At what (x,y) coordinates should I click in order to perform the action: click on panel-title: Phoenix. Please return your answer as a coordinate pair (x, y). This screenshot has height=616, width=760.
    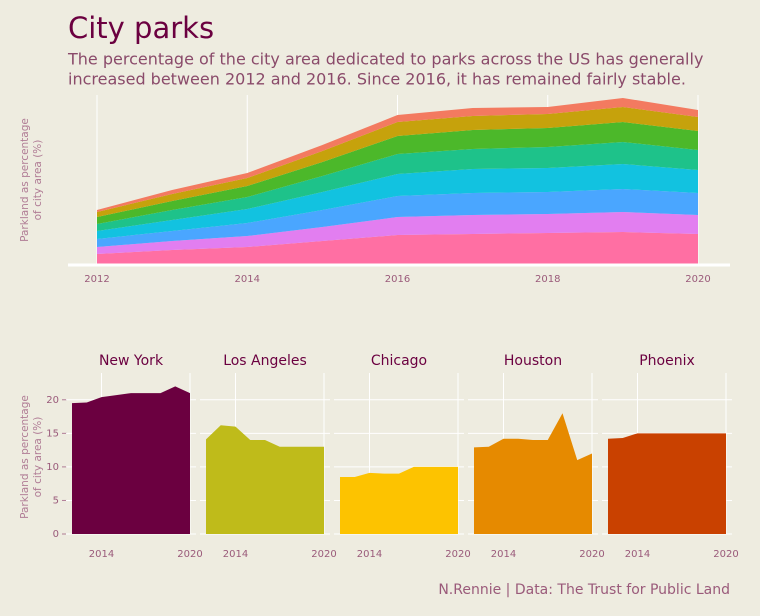
    Looking at the image, I should click on (667, 361).